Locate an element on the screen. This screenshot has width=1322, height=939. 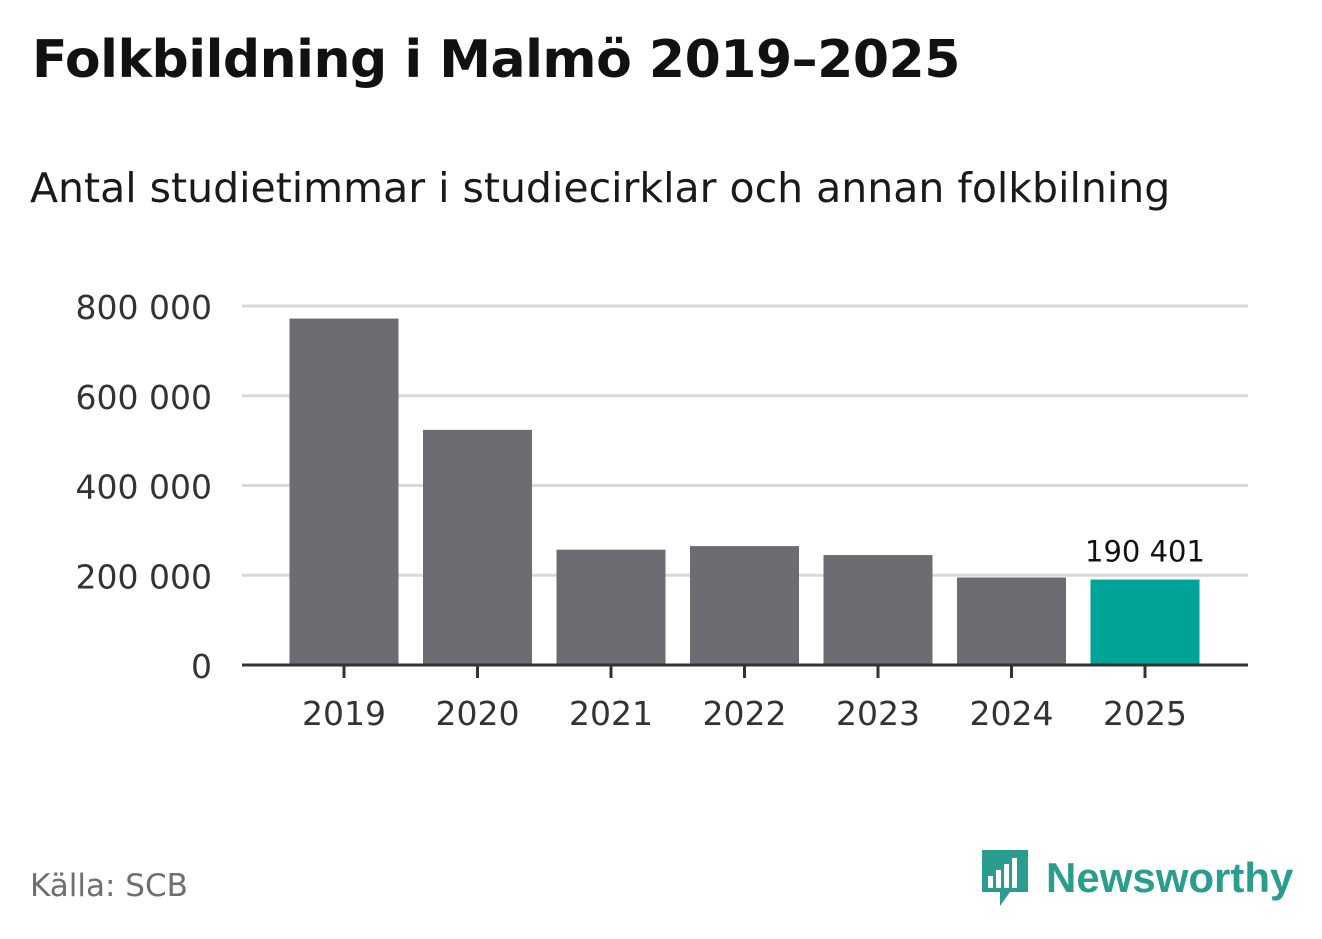
chart-title: Folkbildning i Malmö 2019–2025 is located at coordinates (496, 60).